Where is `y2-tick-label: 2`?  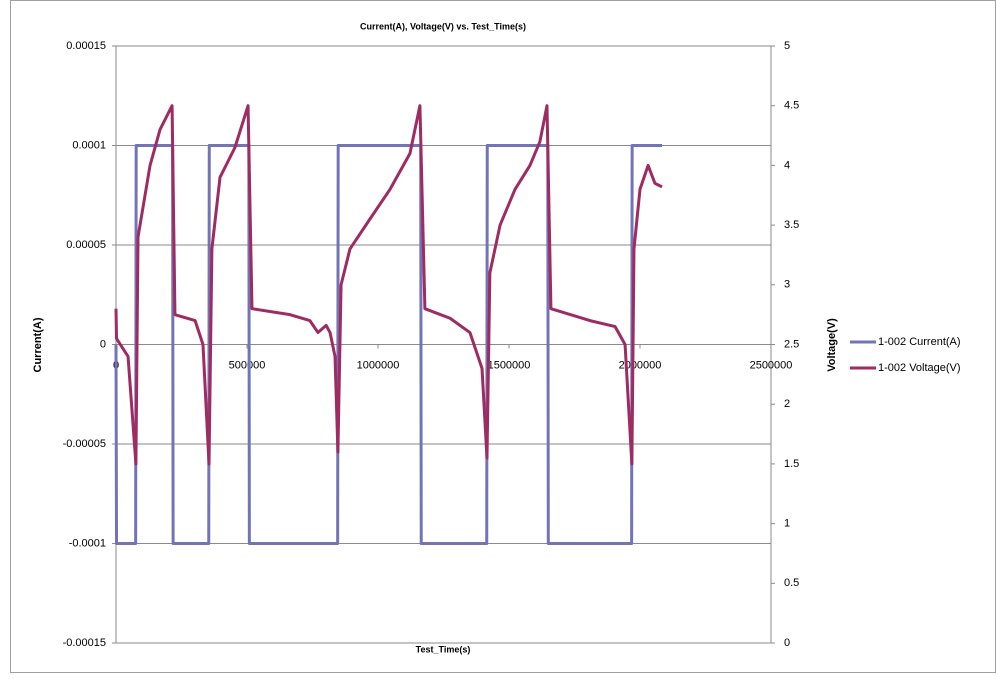 y2-tick-label: 2 is located at coordinates (787, 404).